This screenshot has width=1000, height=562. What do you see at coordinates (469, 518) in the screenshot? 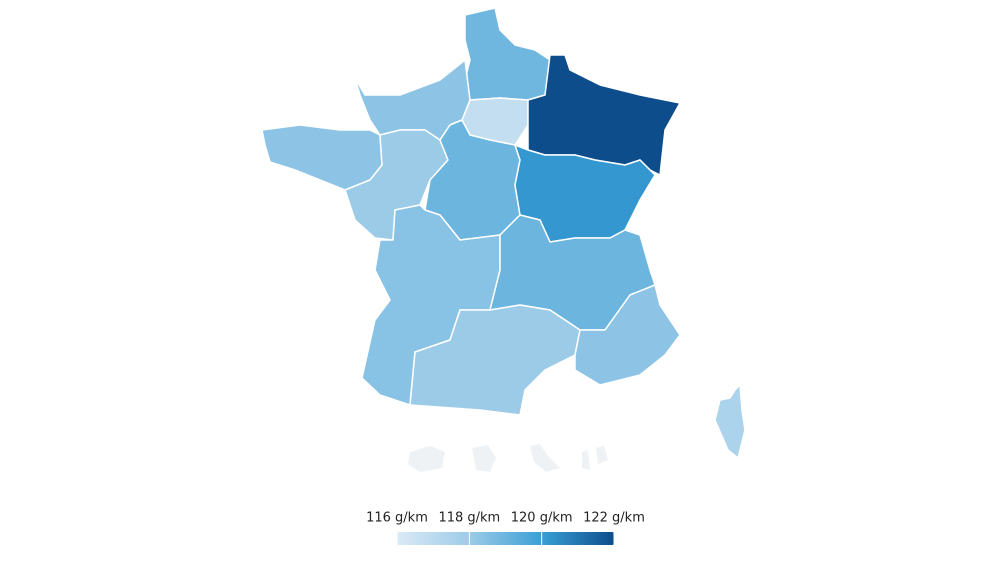
I see `legend-tick-label: 118 g/km` at bounding box center [469, 518].